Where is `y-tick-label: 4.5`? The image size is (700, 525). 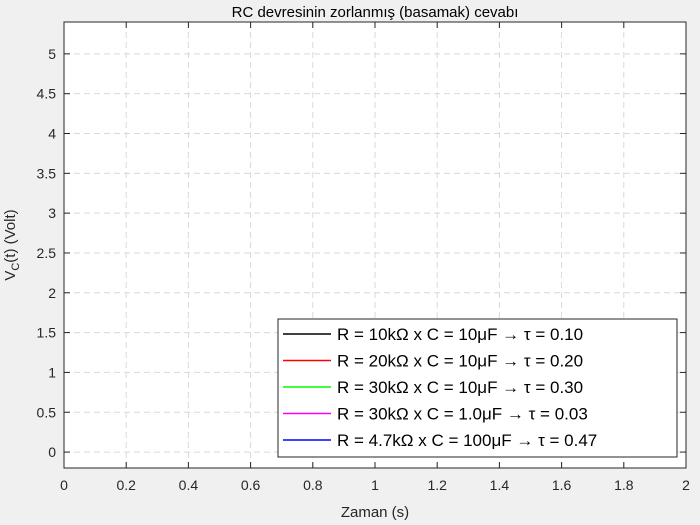
y-tick-label: 4.5 is located at coordinates (47, 94).